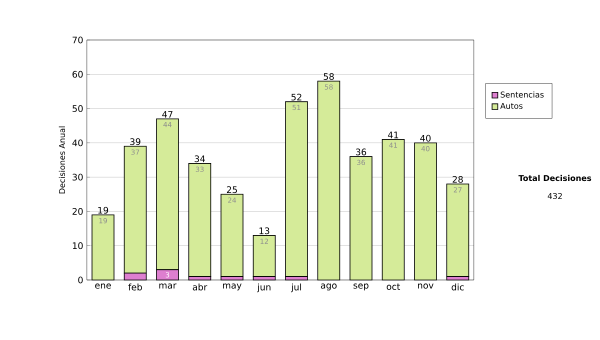 The height and width of the screenshot is (340, 600). Describe the element at coordinates (80, 280) in the screenshot. I see `y-tick-label: 0` at that location.